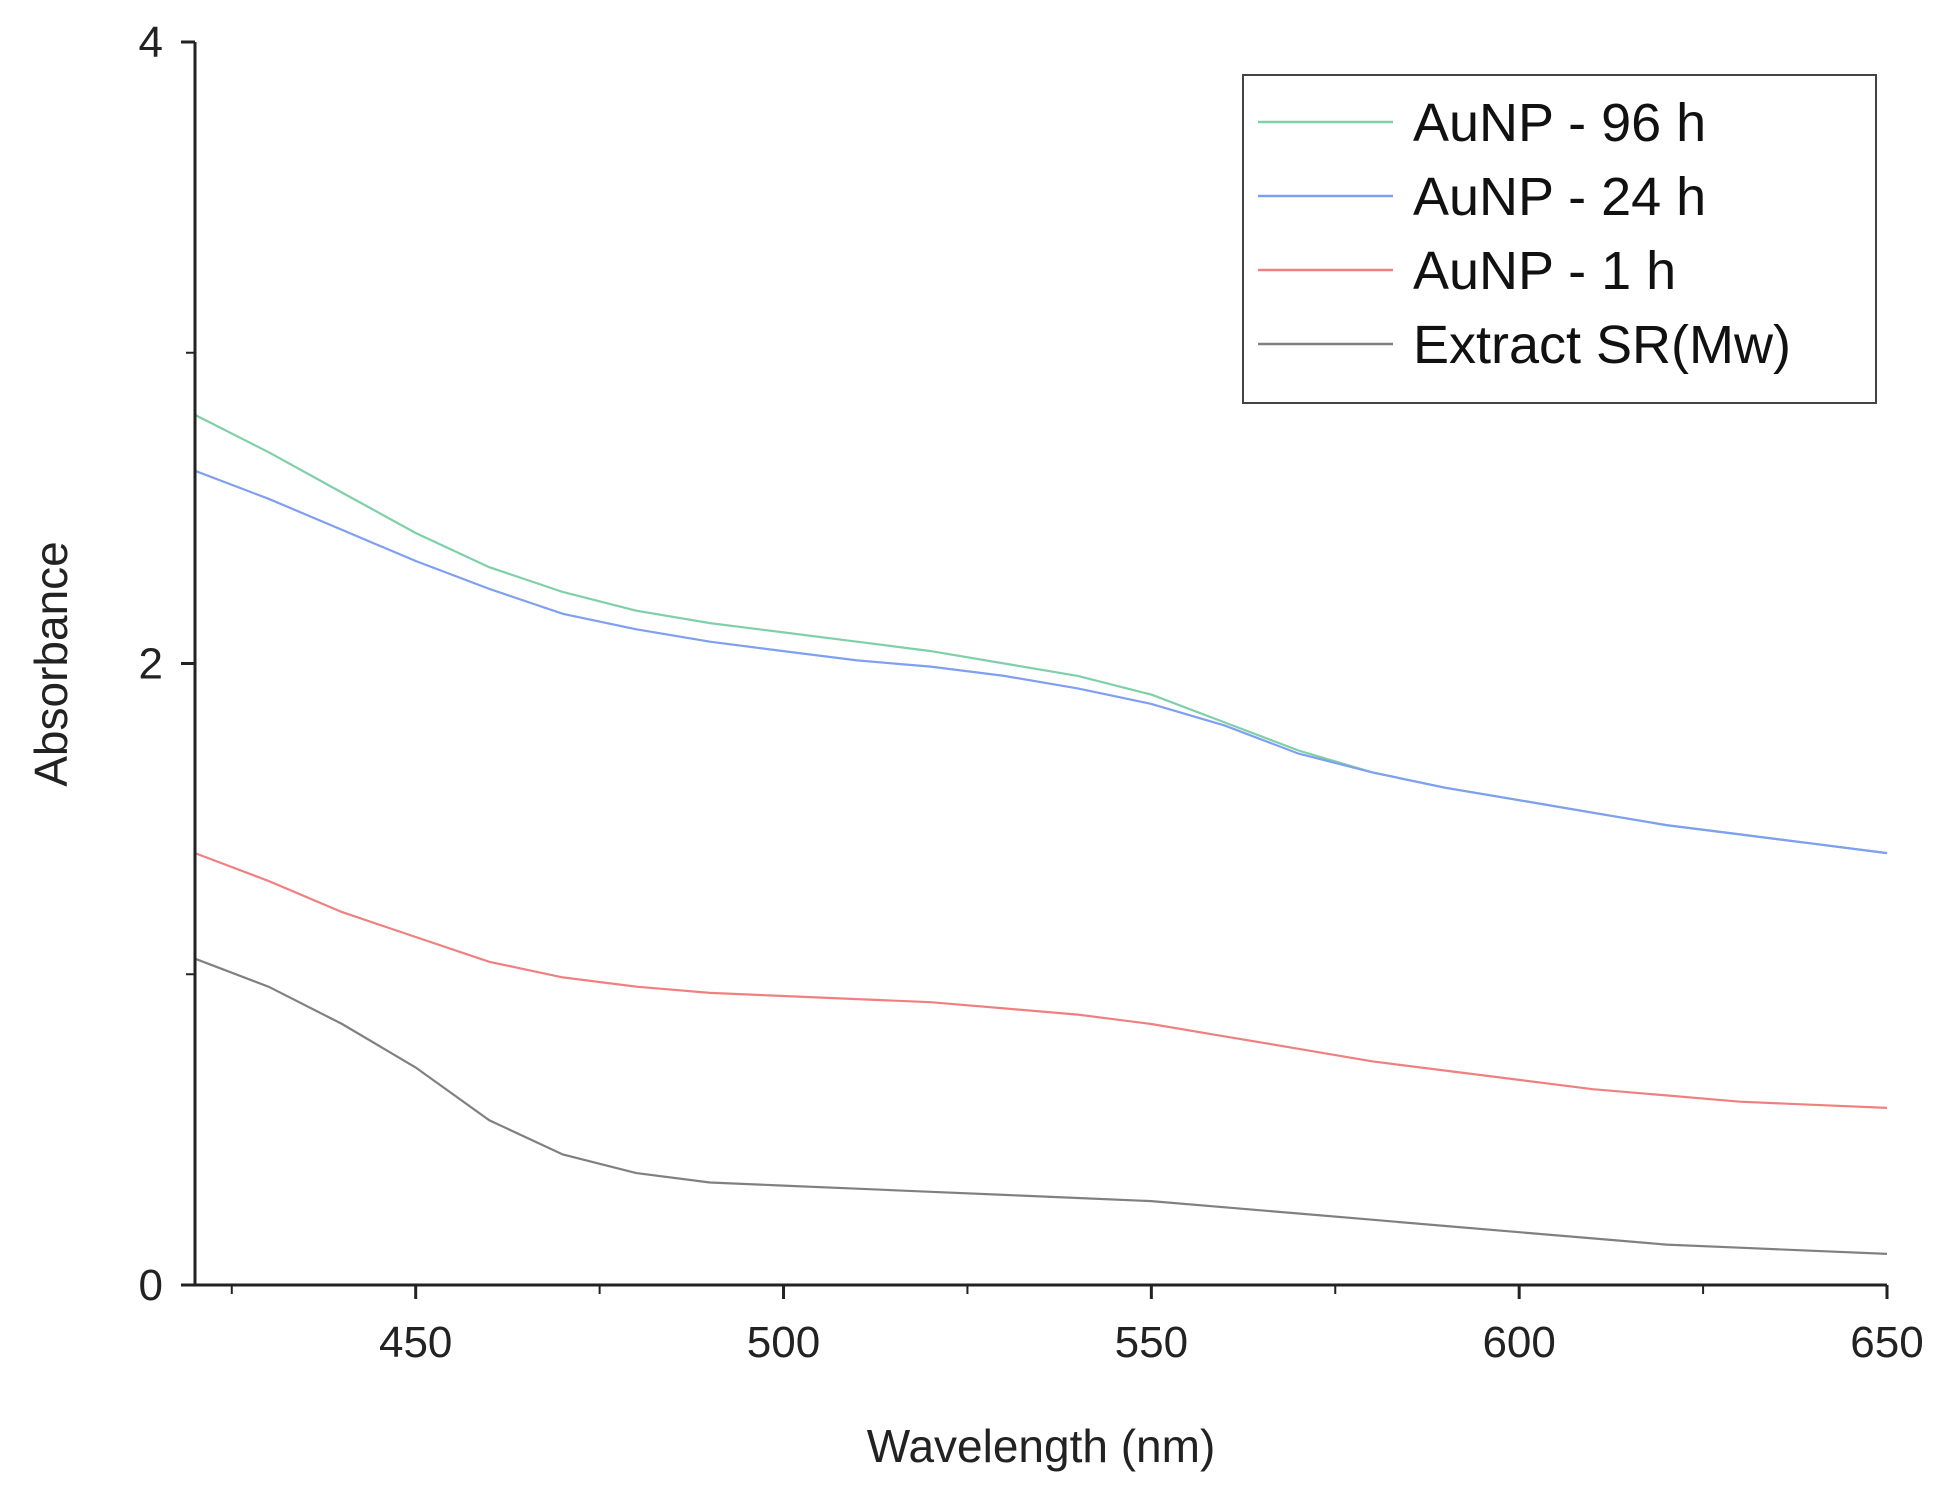 The width and height of the screenshot is (1952, 1497). What do you see at coordinates (415, 1342) in the screenshot?
I see `x-tick-label-450: 450` at bounding box center [415, 1342].